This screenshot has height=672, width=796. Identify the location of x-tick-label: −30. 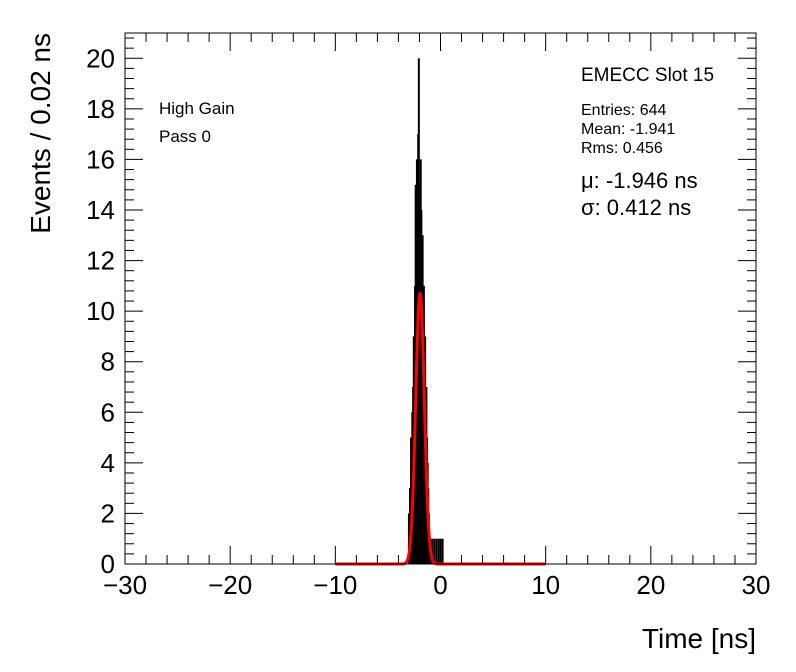
(125, 585).